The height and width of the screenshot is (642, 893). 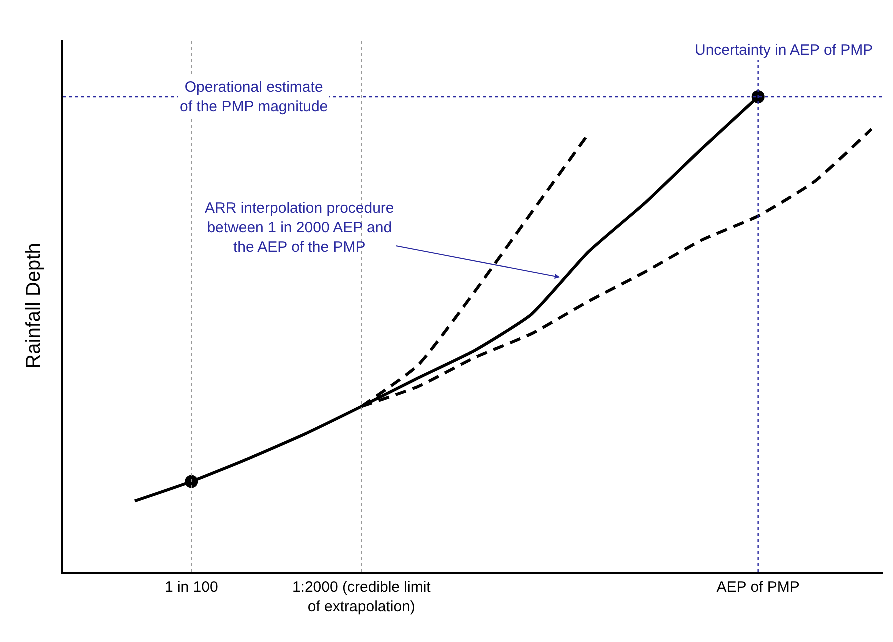 What do you see at coordinates (191, 587) in the screenshot?
I see `x-tick-label: 1 in 100` at bounding box center [191, 587].